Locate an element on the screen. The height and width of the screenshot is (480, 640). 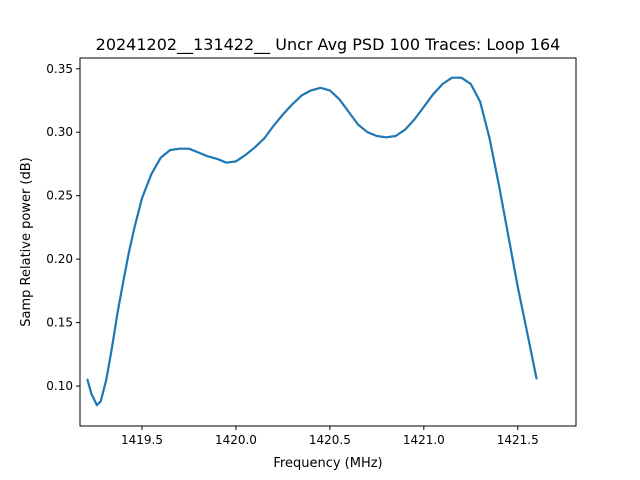
x-axis-ticks: 1419.5 1420.0 1420.5 1421.0 1421.5 is located at coordinates (330, 436).